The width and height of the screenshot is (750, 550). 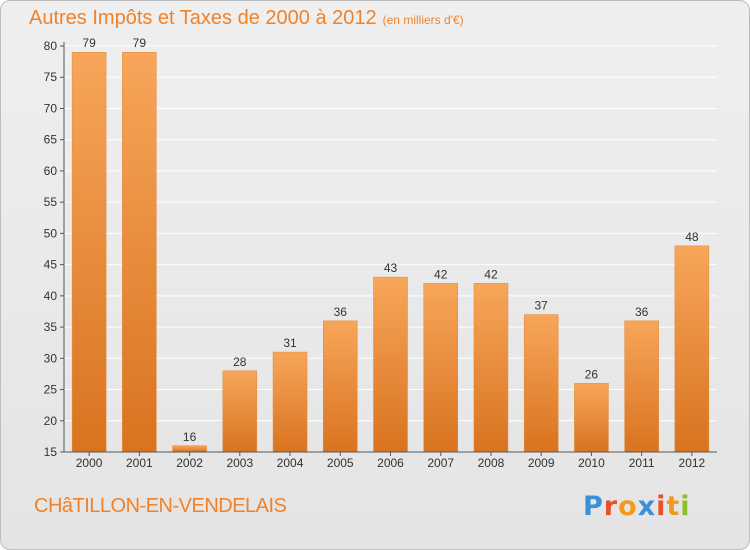 I want to click on x-tick-label: 2011, so click(x=642, y=463).